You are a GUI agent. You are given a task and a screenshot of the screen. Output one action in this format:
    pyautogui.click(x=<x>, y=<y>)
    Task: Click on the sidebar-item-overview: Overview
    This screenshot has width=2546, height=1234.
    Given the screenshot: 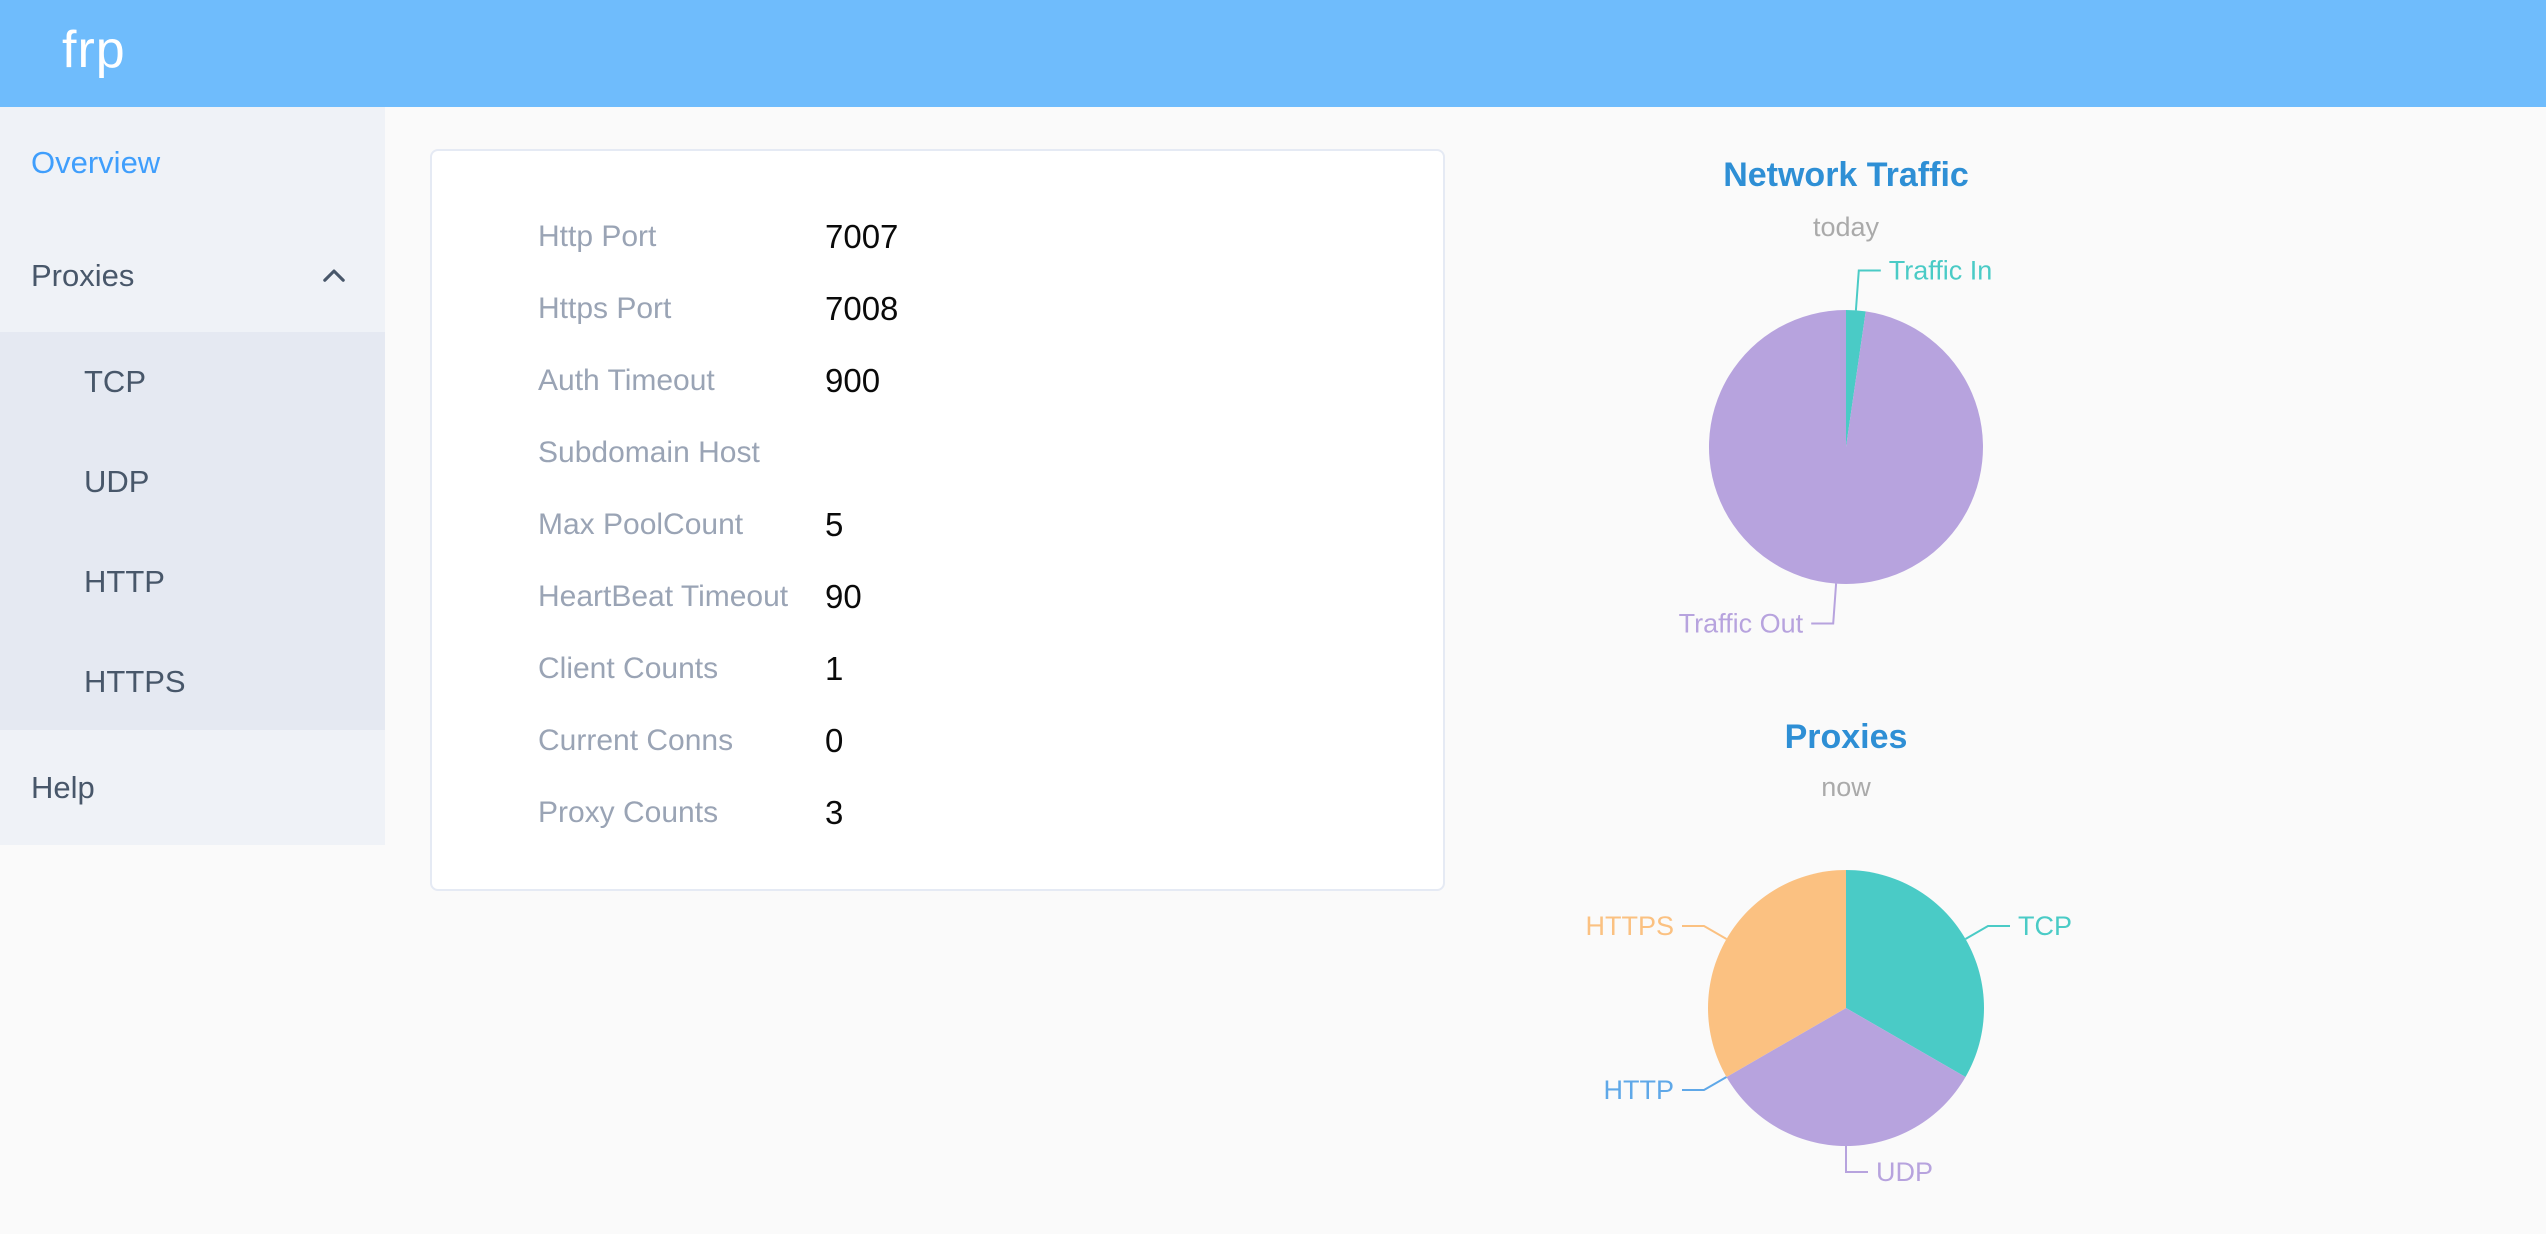 What is the action you would take?
    pyautogui.click(x=192, y=163)
    